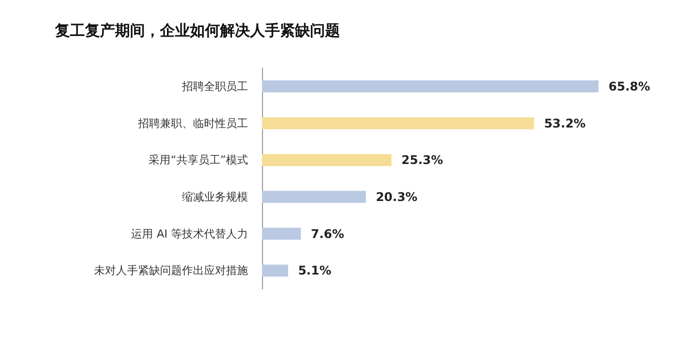  Describe the element at coordinates (189, 233) in the screenshot. I see `y-tick-label: 运用 AI 等技术代替人力` at that location.